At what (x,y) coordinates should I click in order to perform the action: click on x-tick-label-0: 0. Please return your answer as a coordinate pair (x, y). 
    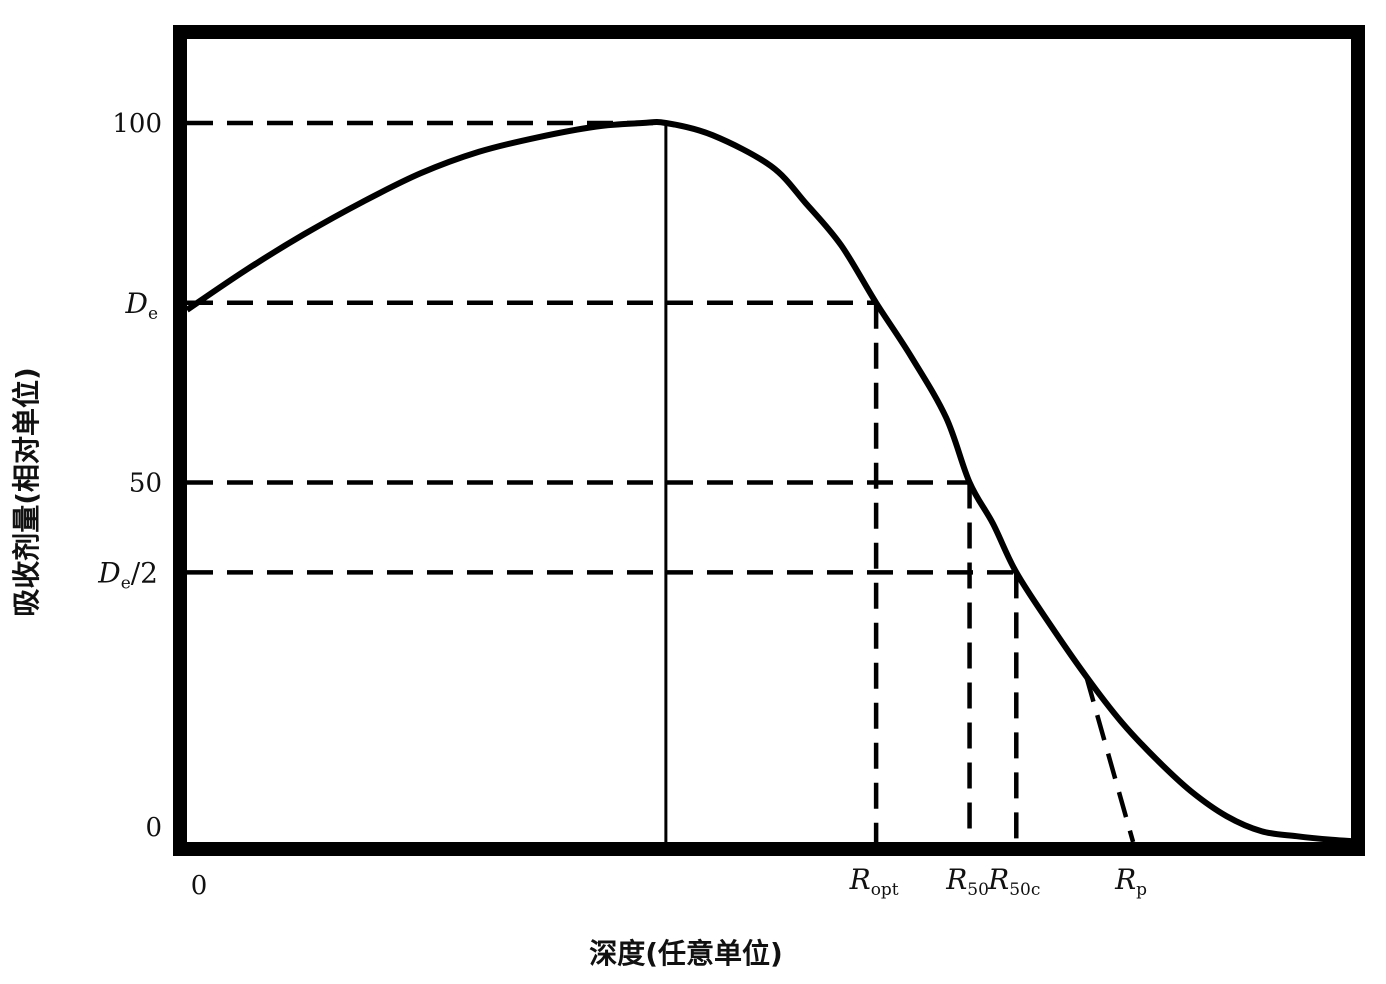
    Looking at the image, I should click on (199, 886).